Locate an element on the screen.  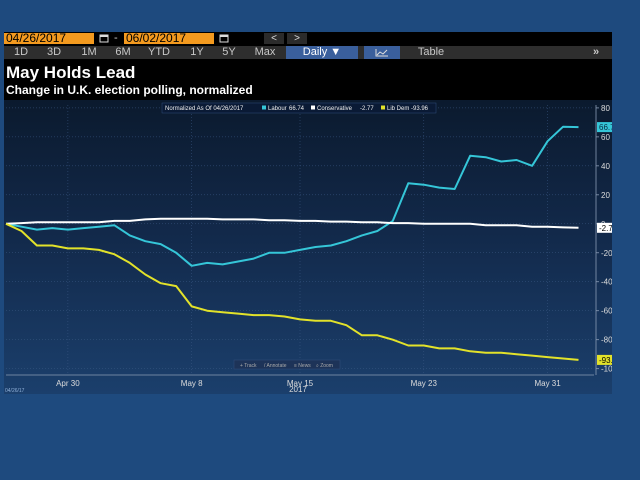
line-chart-icon is located at coordinates (381, 53).